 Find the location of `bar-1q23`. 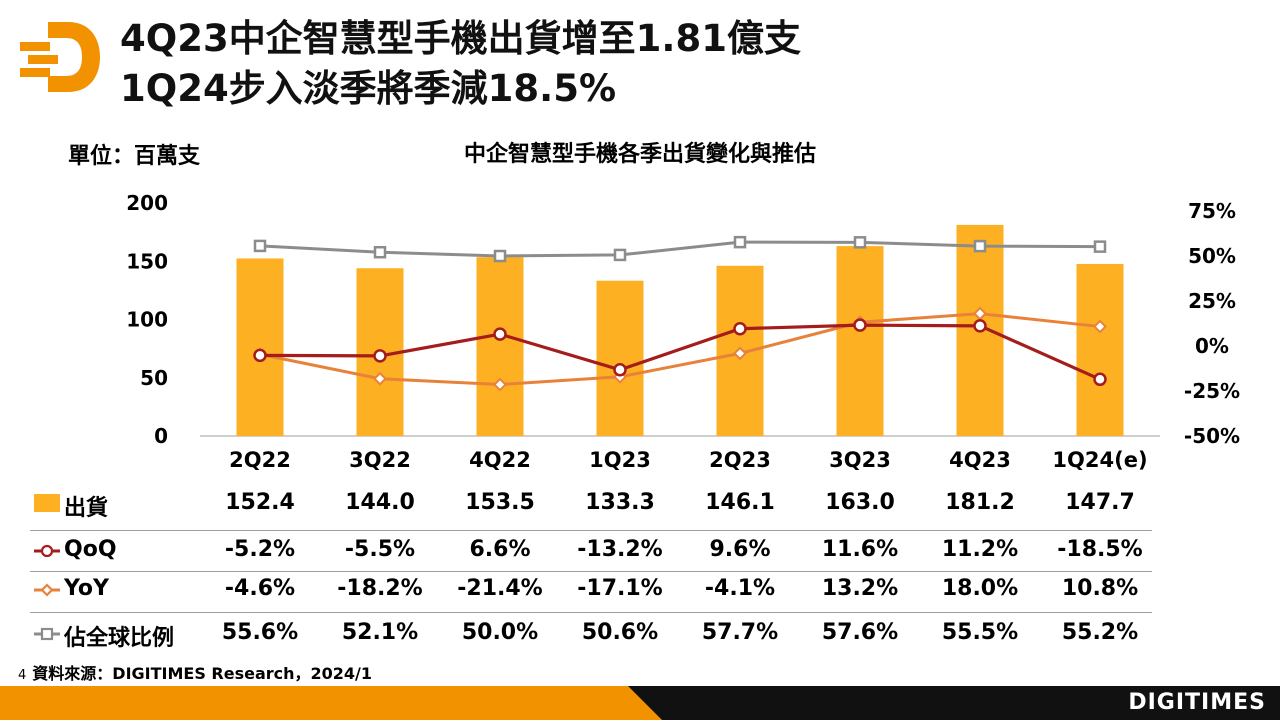

bar-1q23 is located at coordinates (620, 358).